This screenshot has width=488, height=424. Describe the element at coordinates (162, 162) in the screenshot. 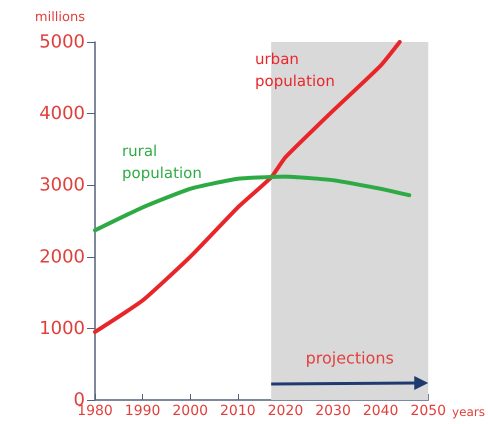

I see `series-label: rural population` at that location.